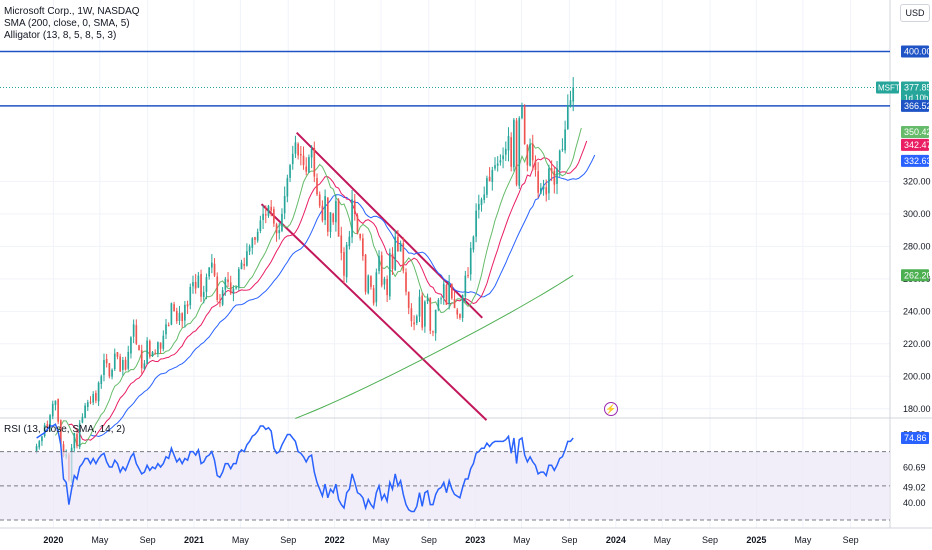  I want to click on rsi-value-box, so click(915, 437).